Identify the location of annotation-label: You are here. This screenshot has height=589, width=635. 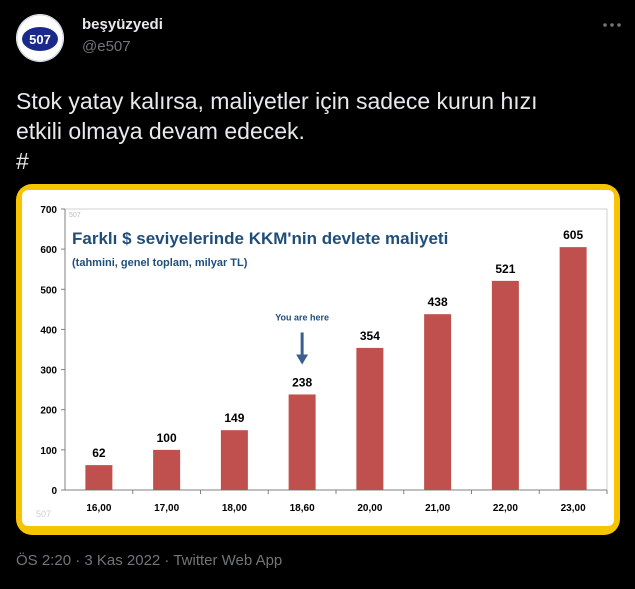
(302, 317).